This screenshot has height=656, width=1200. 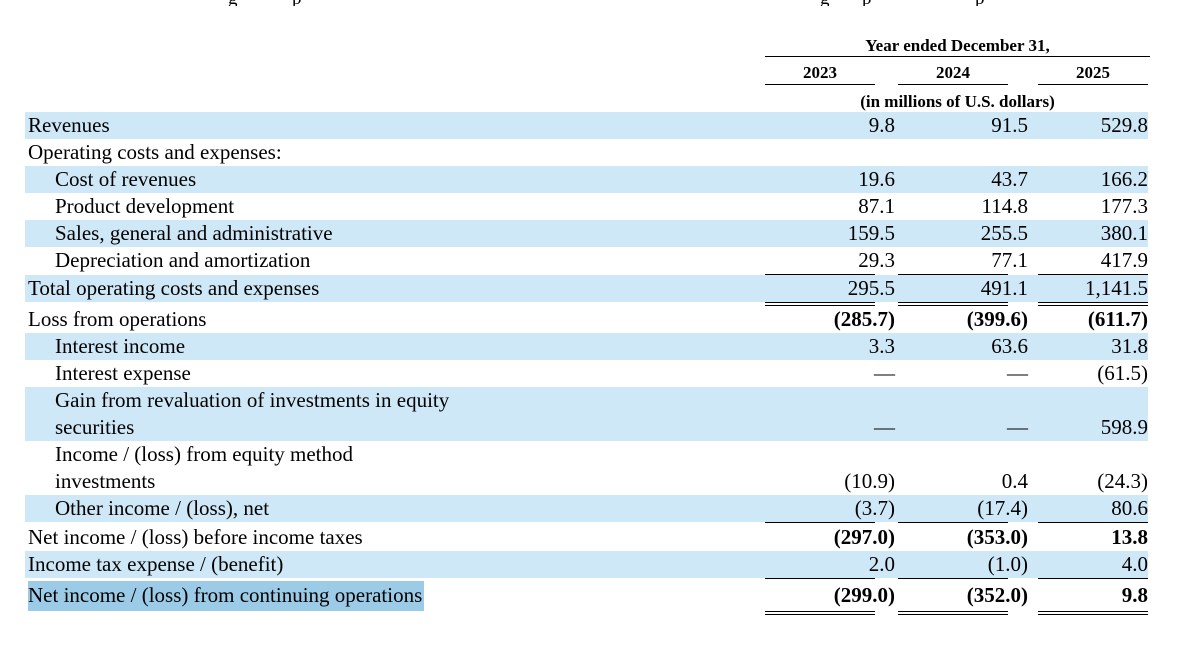 I want to click on value-2024: 77.1, so click(x=1009, y=260).